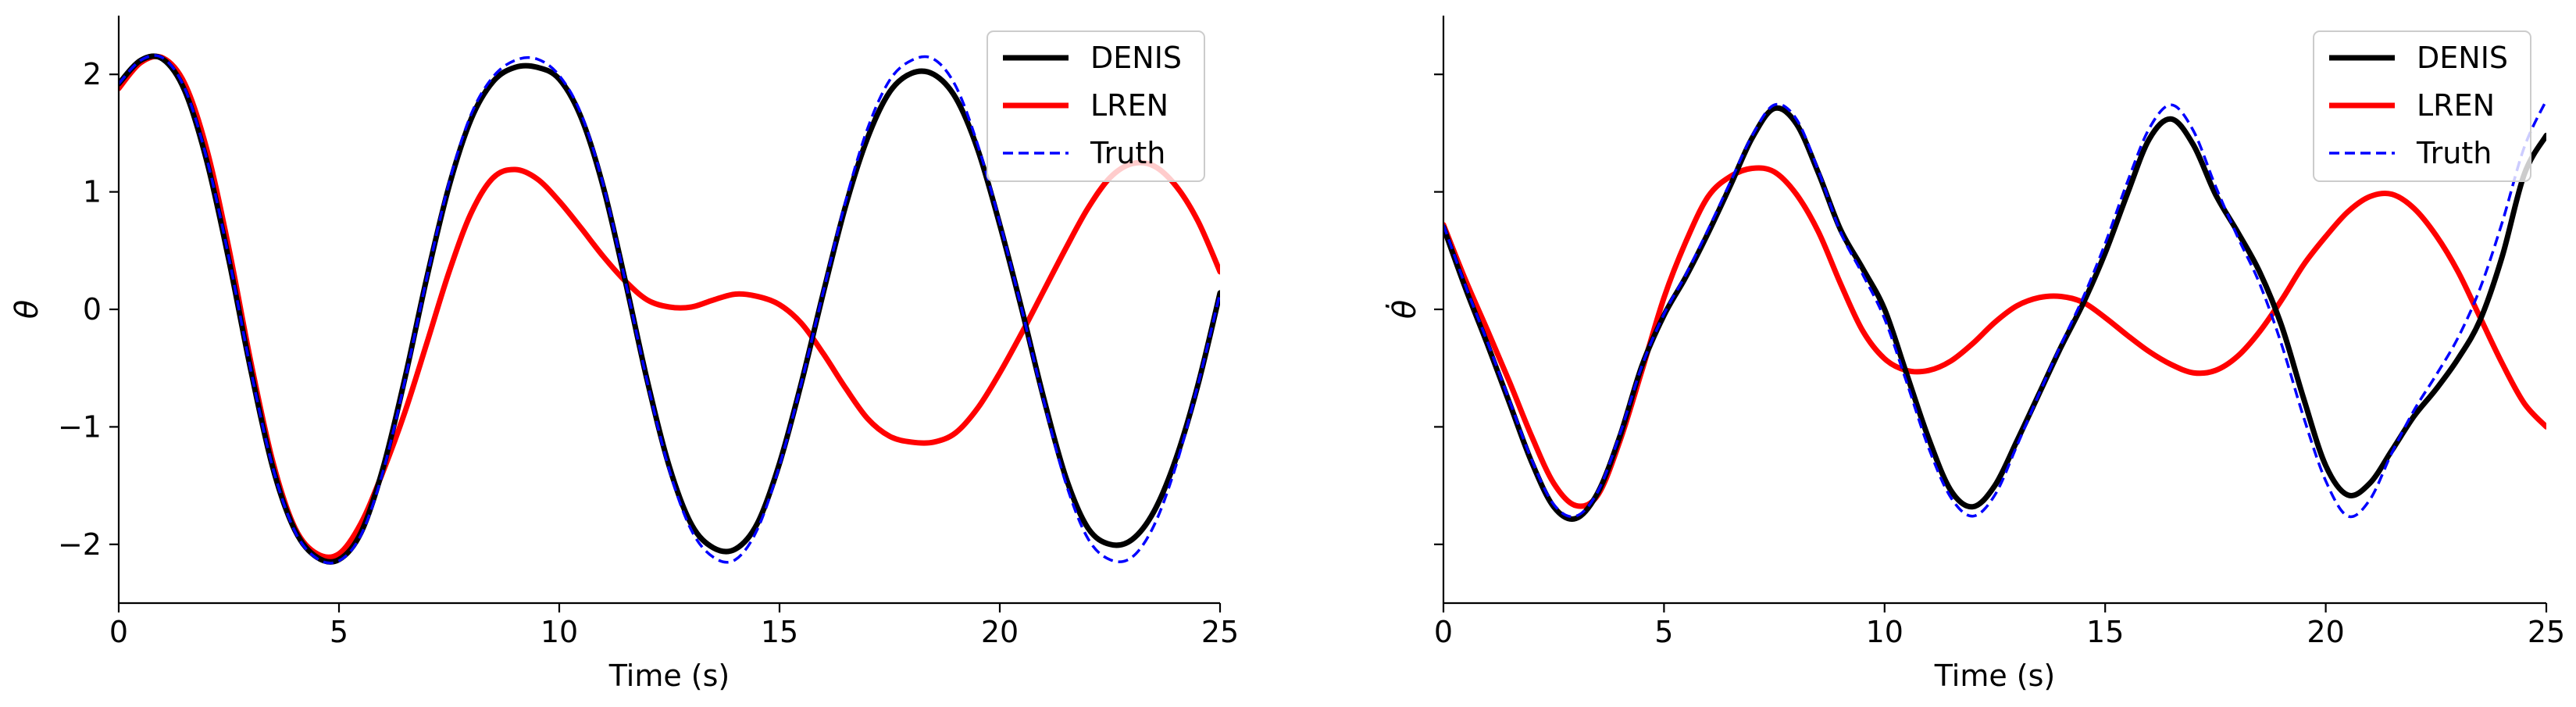  I want to click on y-axis-label: θ̇, so click(1404, 309).